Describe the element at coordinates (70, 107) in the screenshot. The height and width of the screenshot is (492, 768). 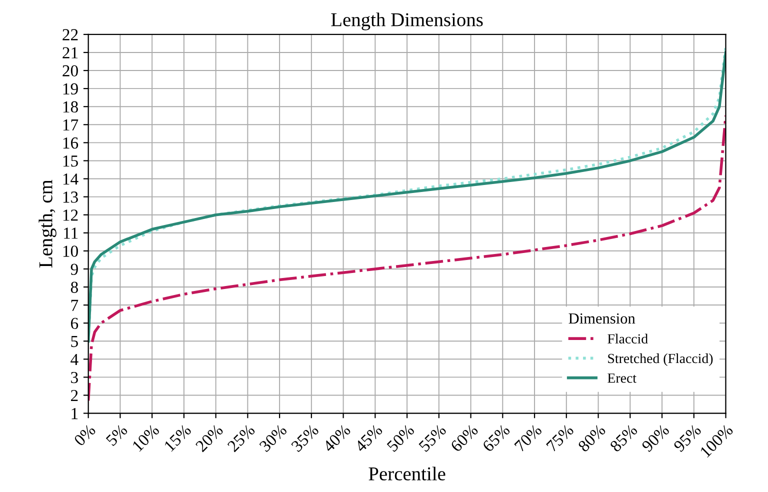
I see `y-tick-label: 18` at that location.